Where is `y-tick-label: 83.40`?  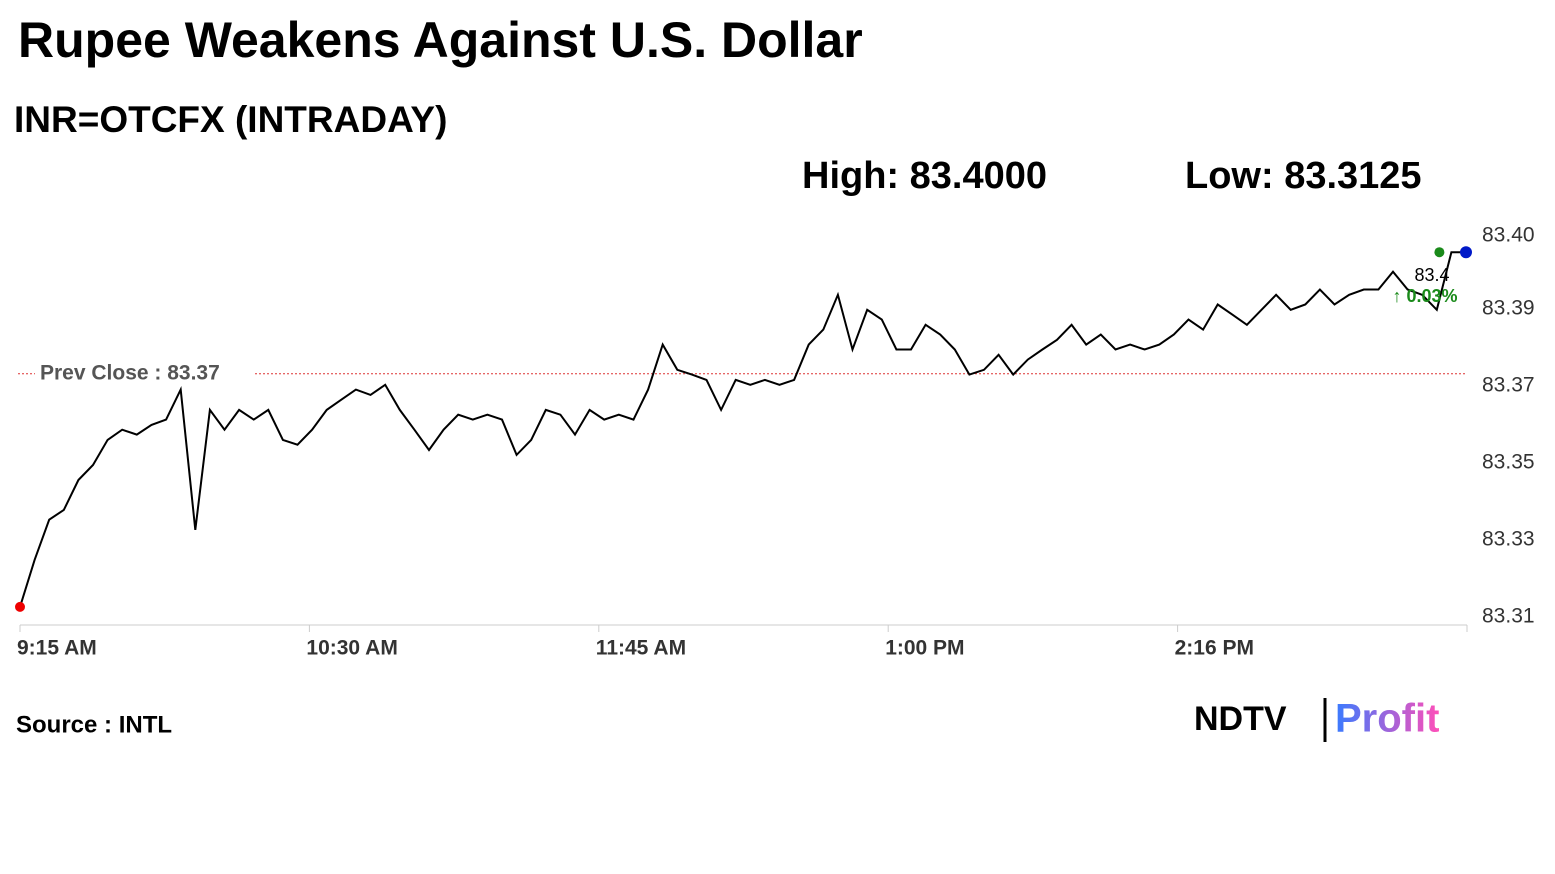 y-tick-label: 83.40 is located at coordinates (1508, 235).